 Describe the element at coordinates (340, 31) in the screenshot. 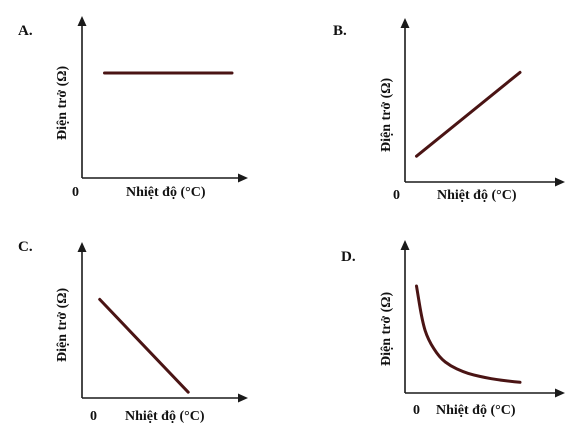

I see `panel-letter-b: B.` at that location.